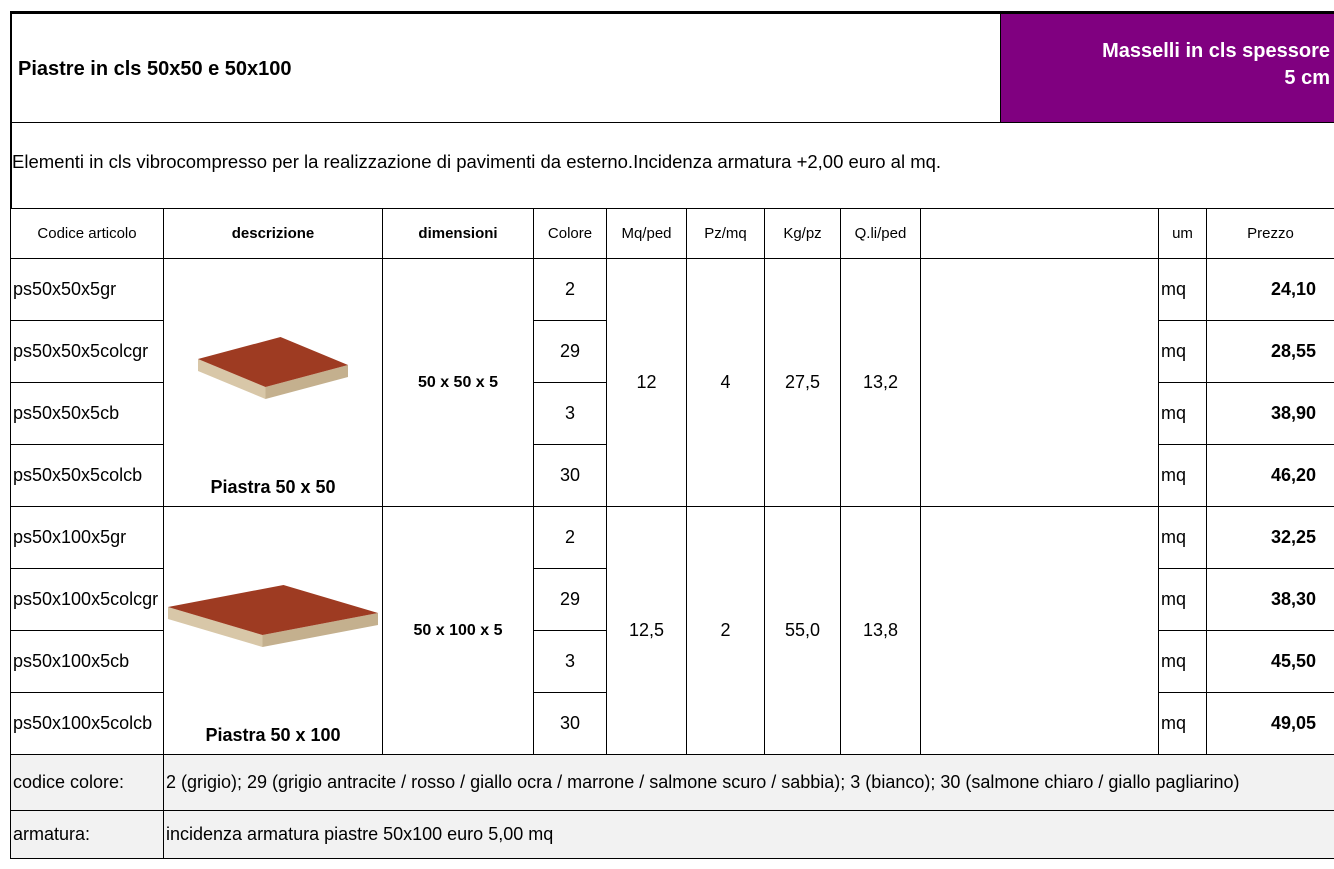  What do you see at coordinates (87, 537) in the screenshot?
I see `code: ps50x100x5gr` at bounding box center [87, 537].